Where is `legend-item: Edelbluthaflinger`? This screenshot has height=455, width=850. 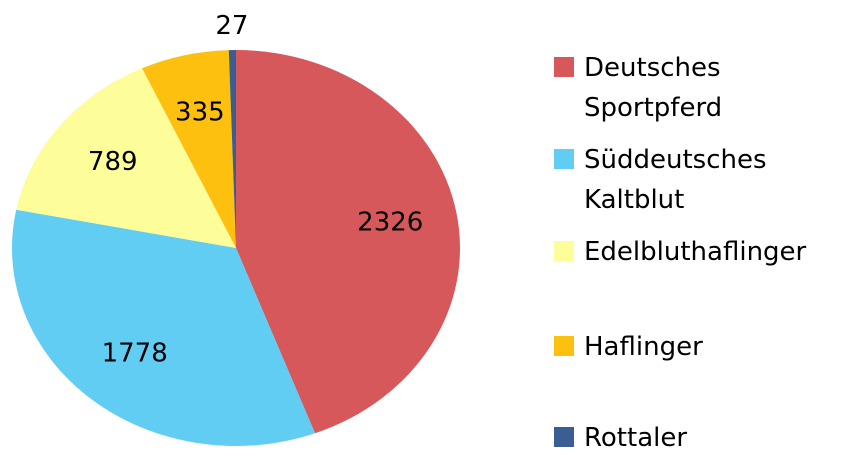
legend-item: Edelbluthaflinger is located at coordinates (699, 252).